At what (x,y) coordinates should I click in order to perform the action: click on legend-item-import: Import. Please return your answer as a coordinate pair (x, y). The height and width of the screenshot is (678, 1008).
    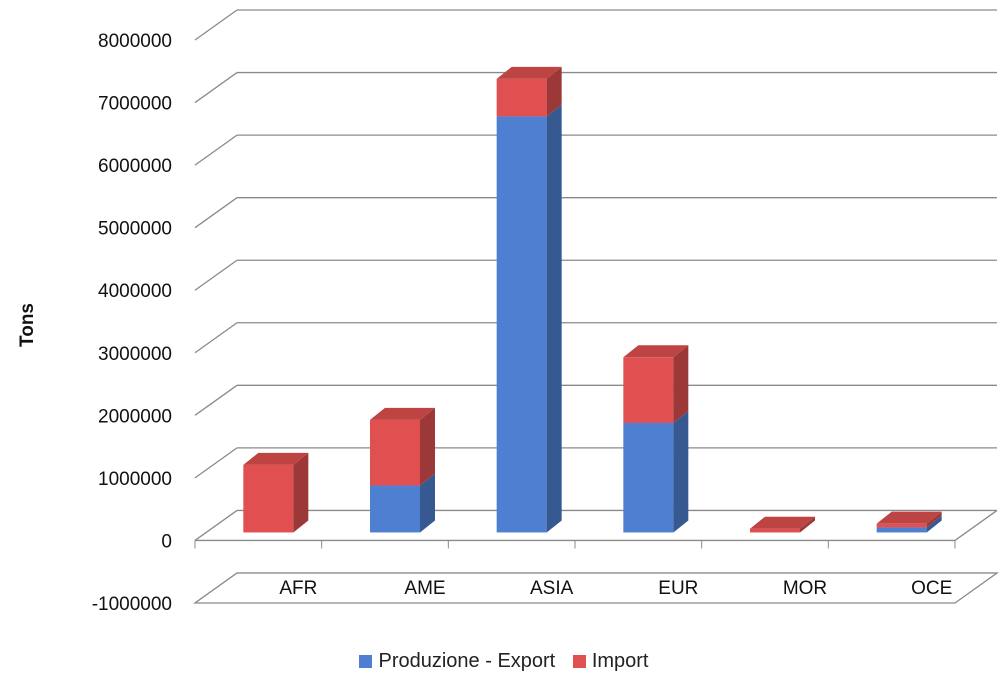
    Looking at the image, I should click on (610, 661).